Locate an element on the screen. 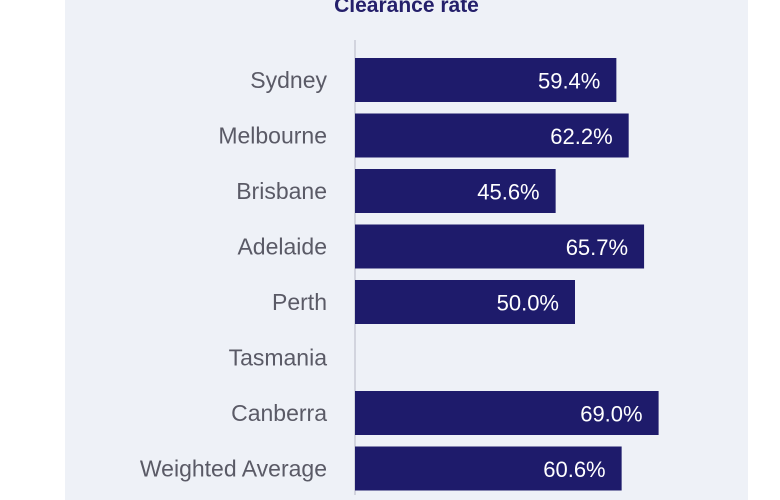 This screenshot has width=780, height=500. bar-weighted-average is located at coordinates (488, 468).